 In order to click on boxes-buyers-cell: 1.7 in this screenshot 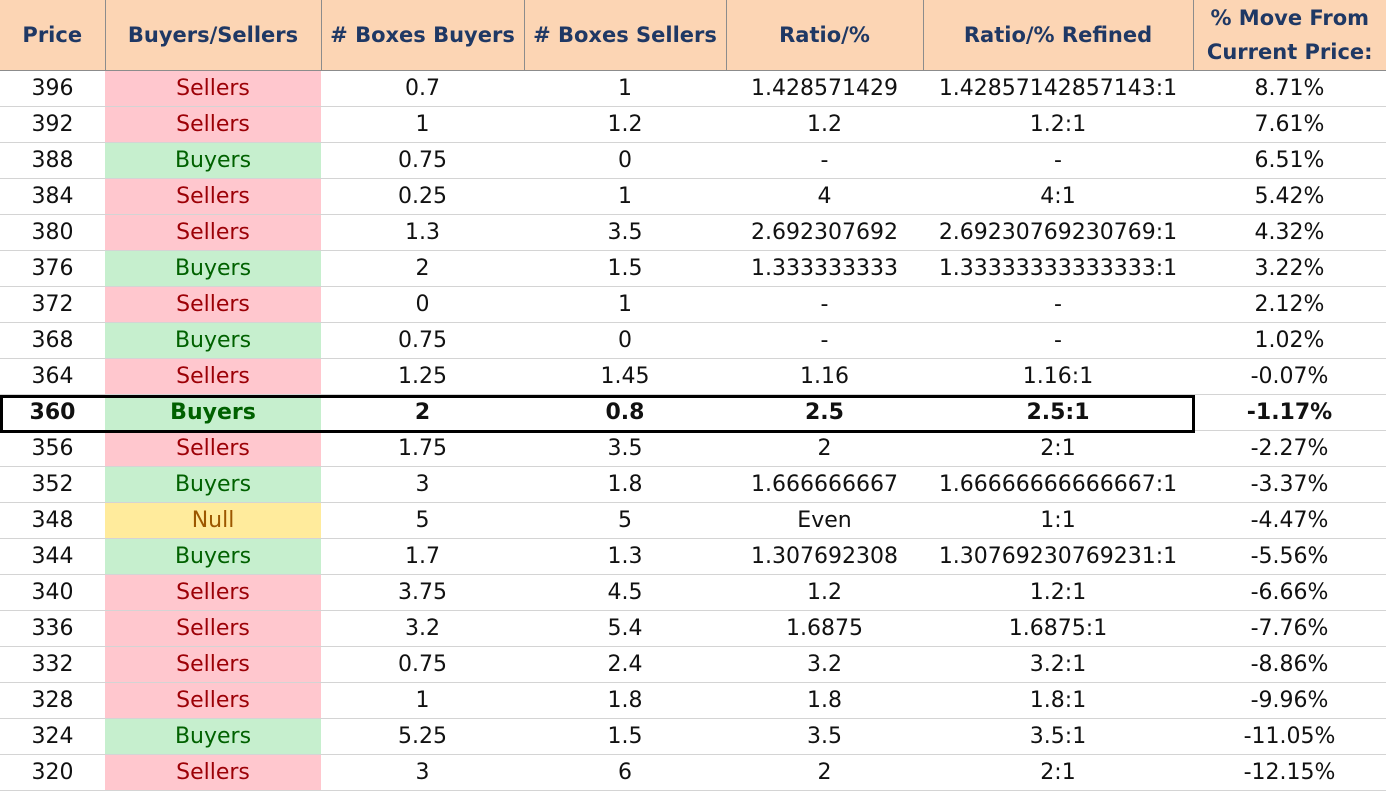, I will do `click(422, 556)`.